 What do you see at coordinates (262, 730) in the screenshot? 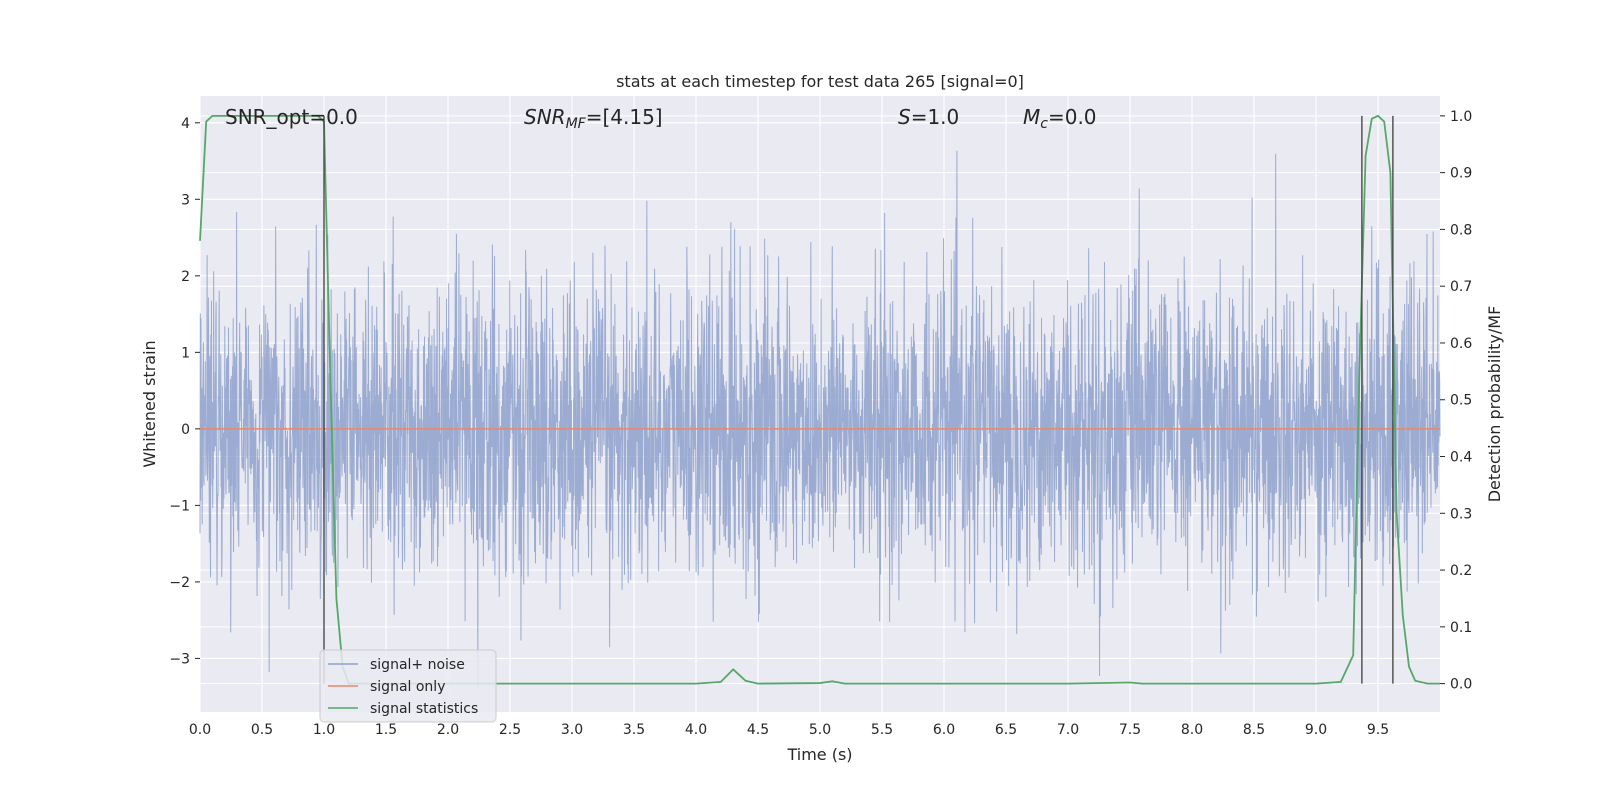
I see `x-tick-label: 0.5` at bounding box center [262, 730].